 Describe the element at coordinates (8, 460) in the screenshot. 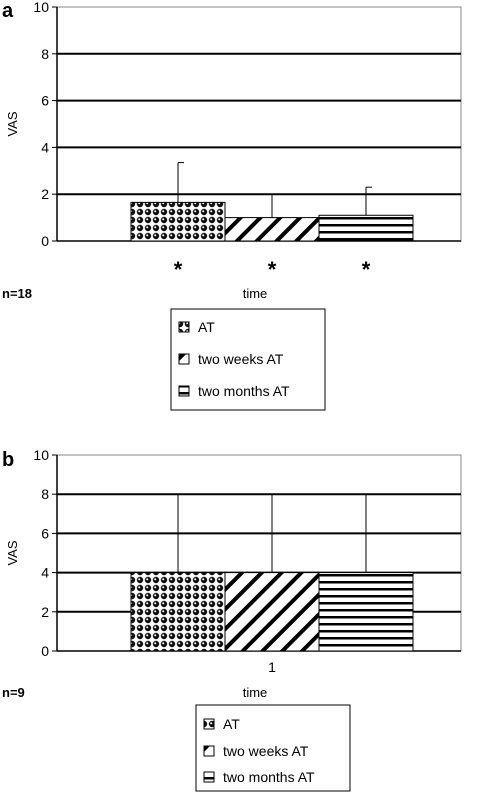

I see `panel-label: b` at that location.